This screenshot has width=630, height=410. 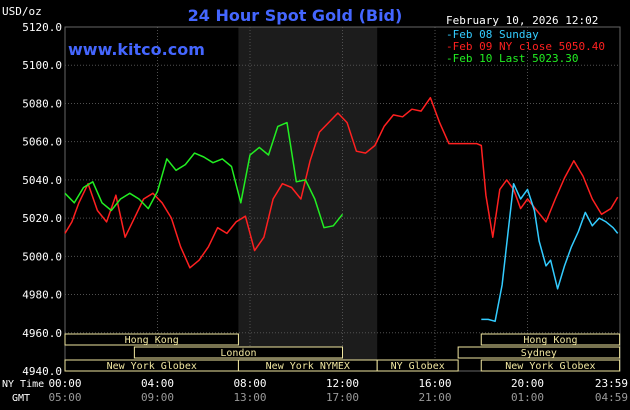 I want to click on legend-item-ny-close: -Feb 09 NY close 5050.40, so click(x=525, y=46).